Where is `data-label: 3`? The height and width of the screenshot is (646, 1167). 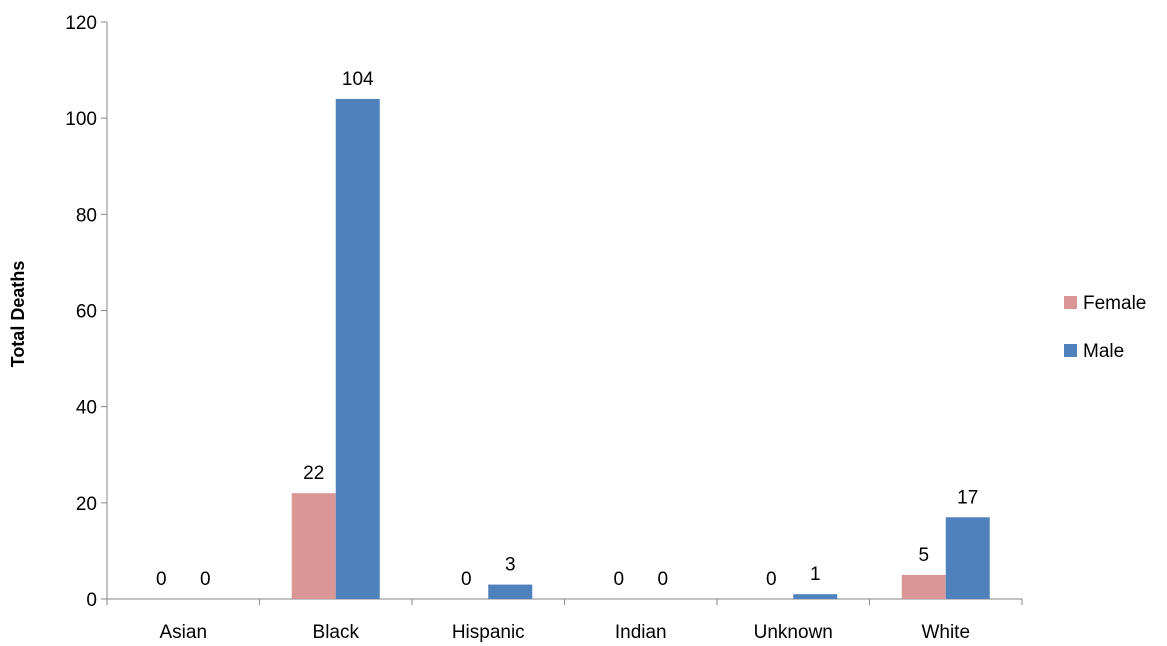
data-label: 3 is located at coordinates (510, 565).